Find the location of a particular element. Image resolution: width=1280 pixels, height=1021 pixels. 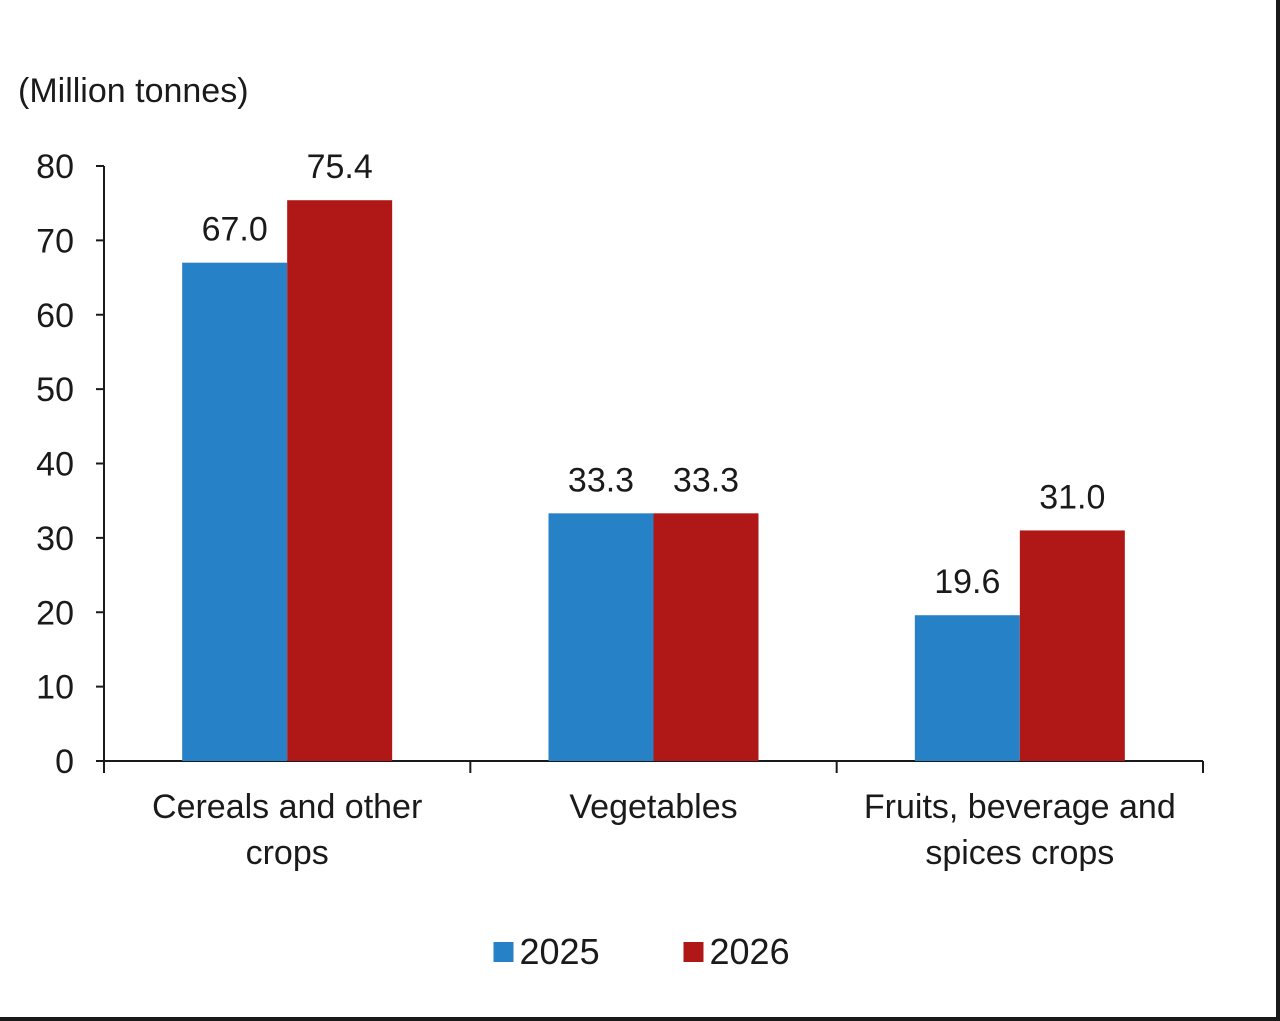

y-tick-label: 70 is located at coordinates (55, 241).